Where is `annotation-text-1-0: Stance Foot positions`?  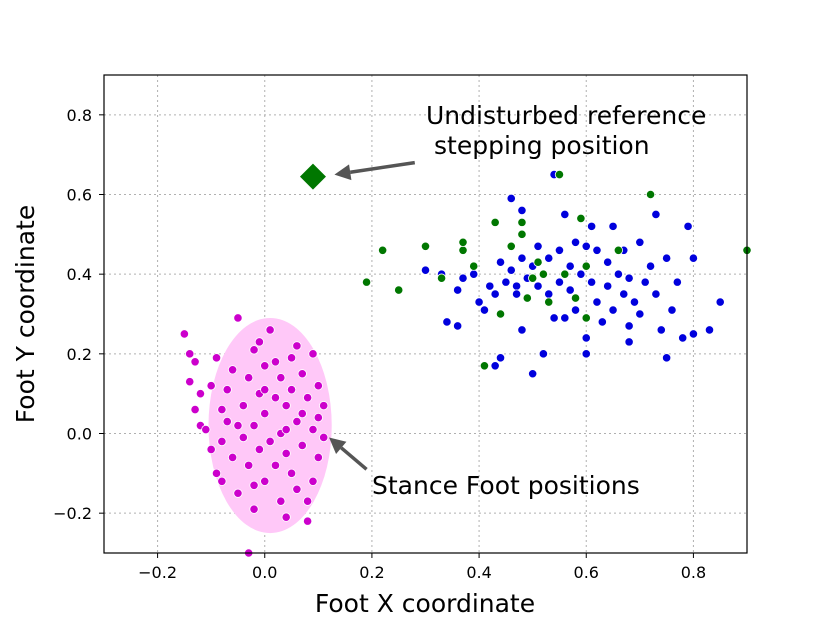
annotation-text-1-0: Stance Foot positions is located at coordinates (506, 485).